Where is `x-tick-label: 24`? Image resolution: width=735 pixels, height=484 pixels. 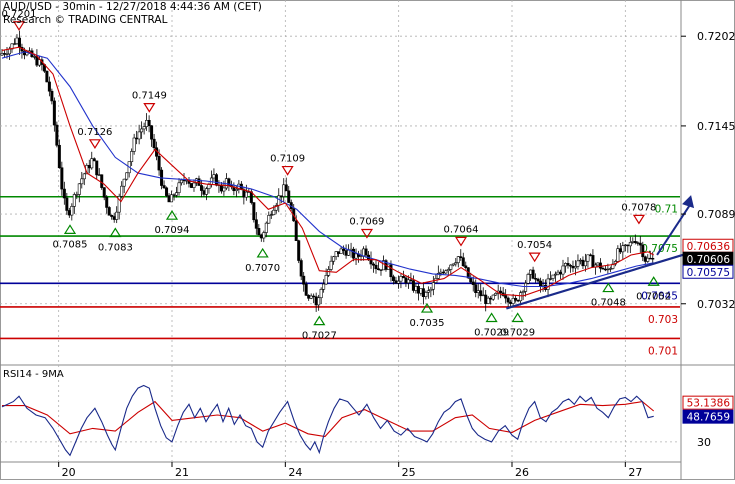 x-tick-label: 24 is located at coordinates (295, 472).